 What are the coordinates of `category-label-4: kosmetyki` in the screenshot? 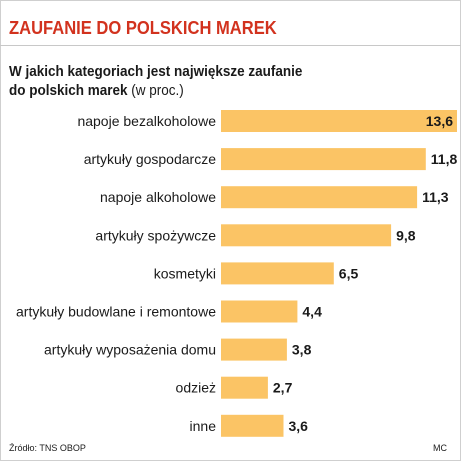 It's located at (185, 273).